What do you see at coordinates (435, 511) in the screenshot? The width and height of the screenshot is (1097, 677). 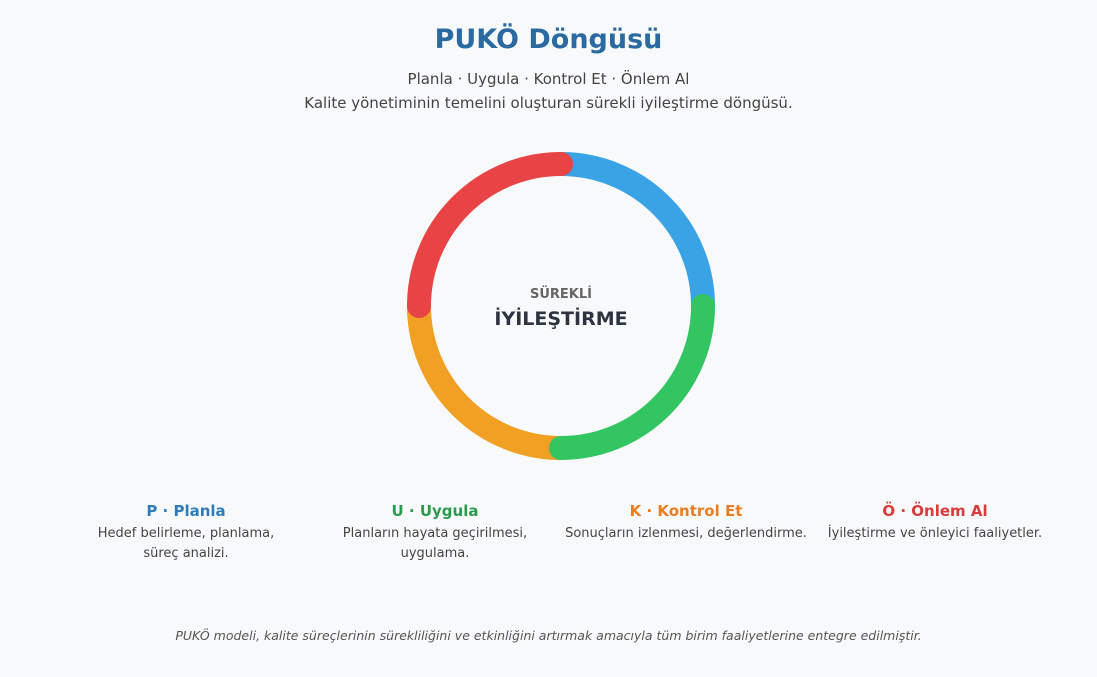 I see `step-title: U · Uygula` at bounding box center [435, 511].